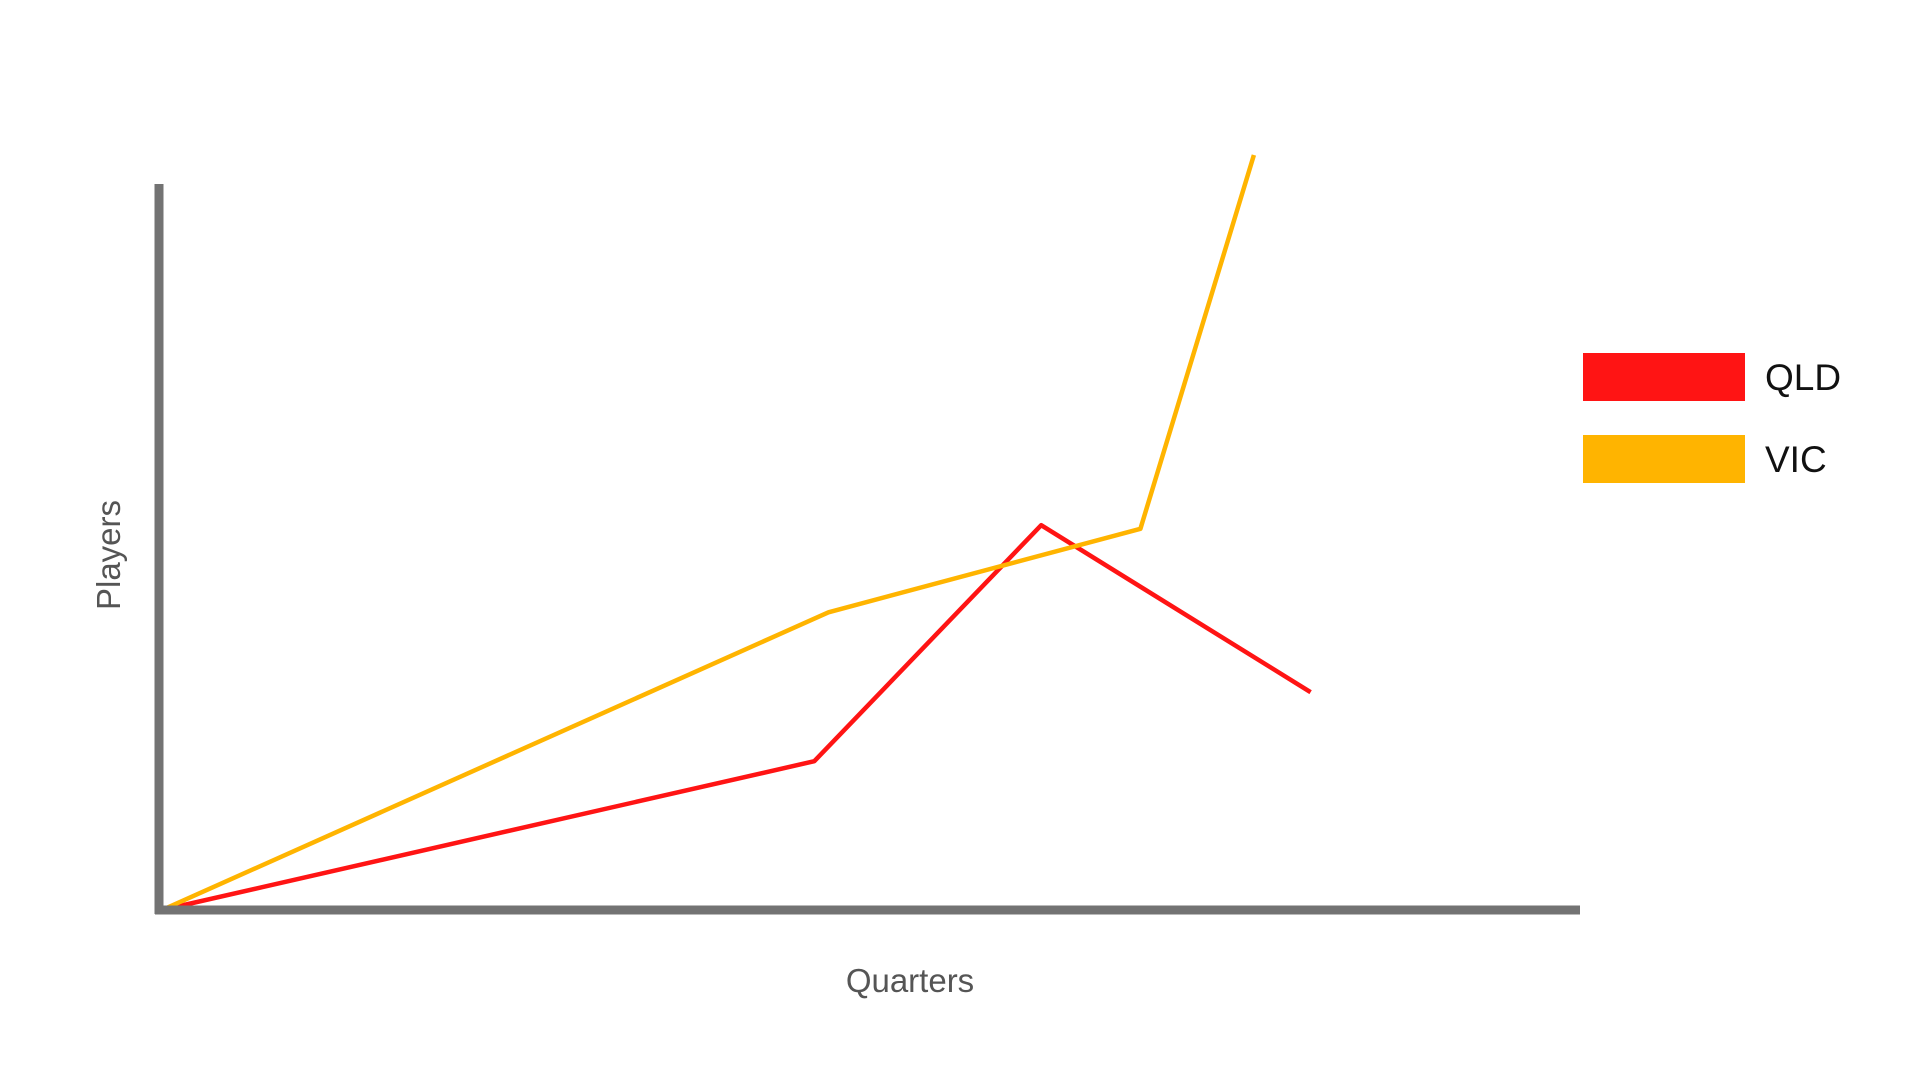 The width and height of the screenshot is (1920, 1080). I want to click on legend: QLD VIC, so click(1712, 418).